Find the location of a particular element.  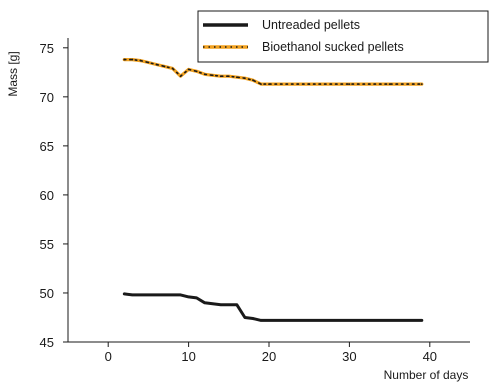

y-tick-label: 75 is located at coordinates (47, 48).